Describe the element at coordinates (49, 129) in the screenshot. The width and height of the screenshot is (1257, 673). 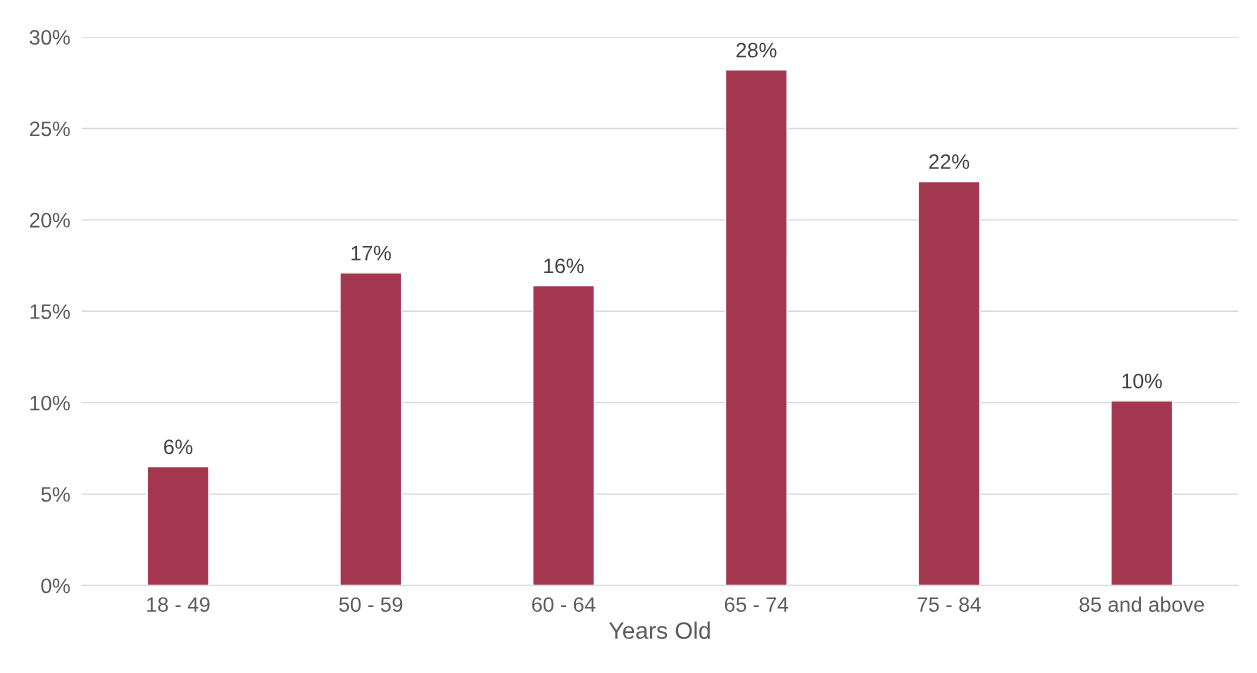
I see `y-tick-label: 25%` at that location.